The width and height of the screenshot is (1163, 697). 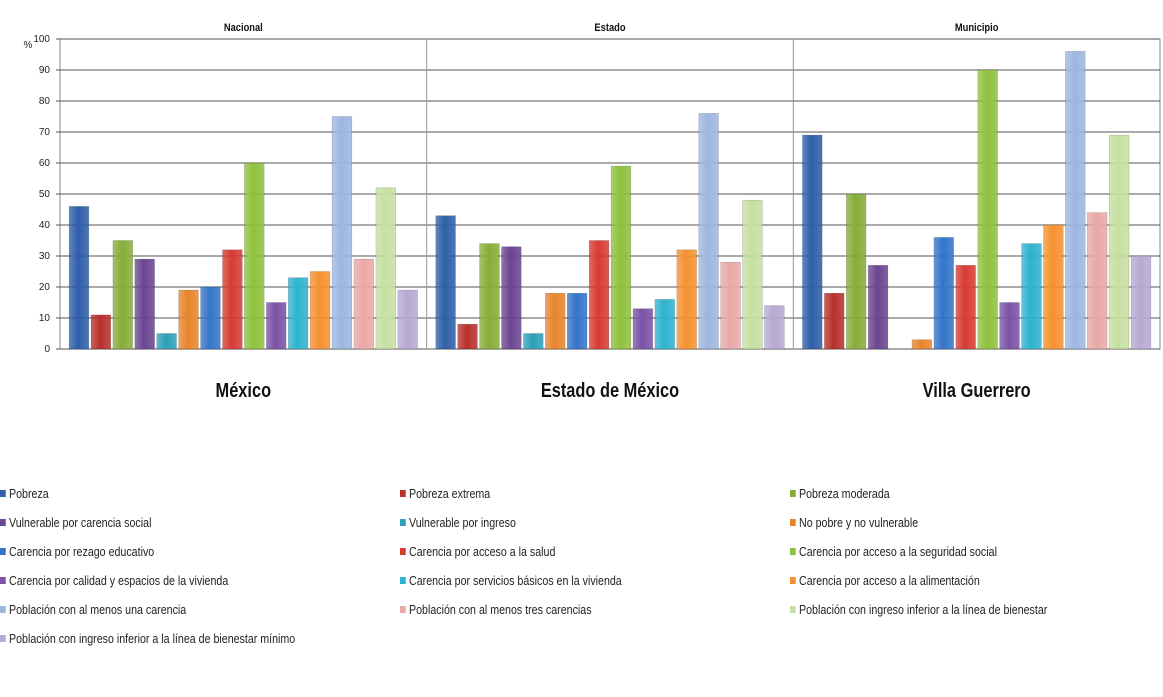 I want to click on panel-title: Estado, so click(x=609, y=28).